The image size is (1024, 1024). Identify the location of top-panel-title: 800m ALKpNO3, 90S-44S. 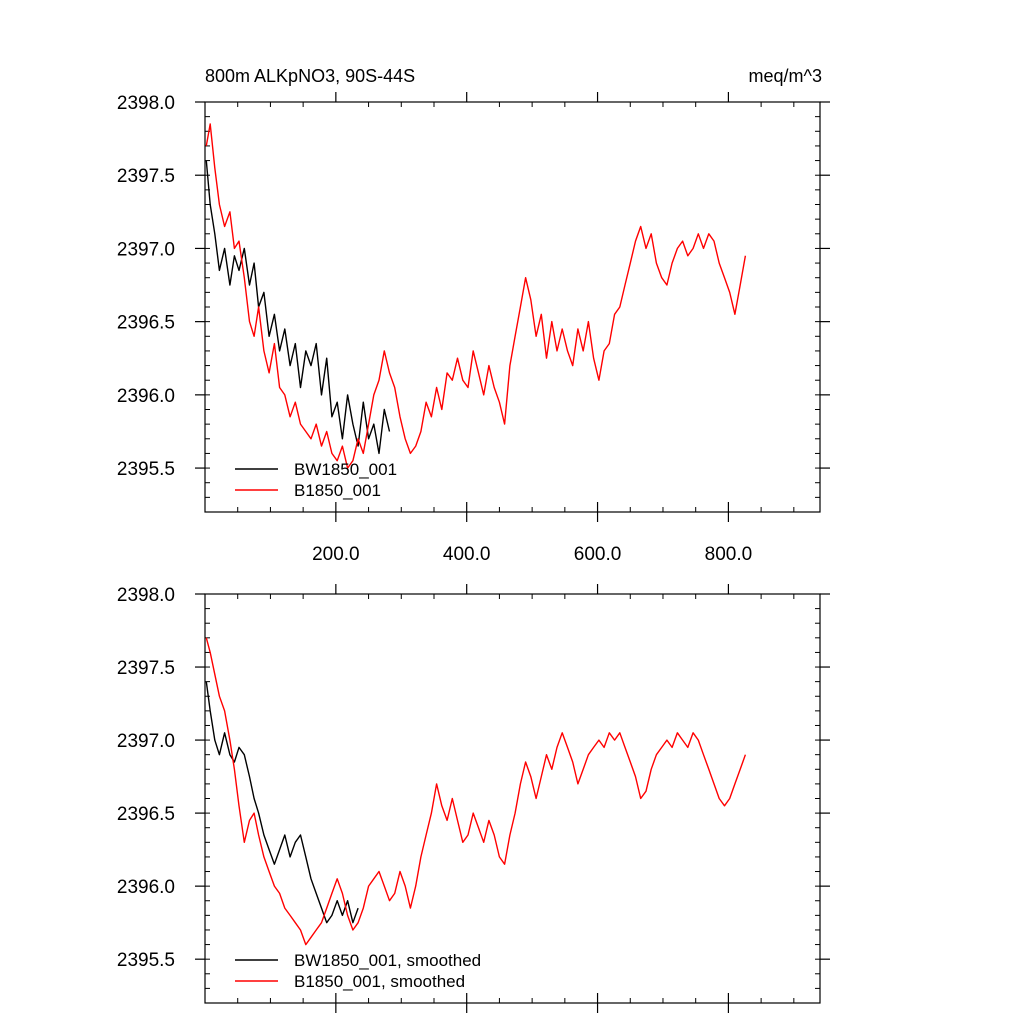
(310, 76).